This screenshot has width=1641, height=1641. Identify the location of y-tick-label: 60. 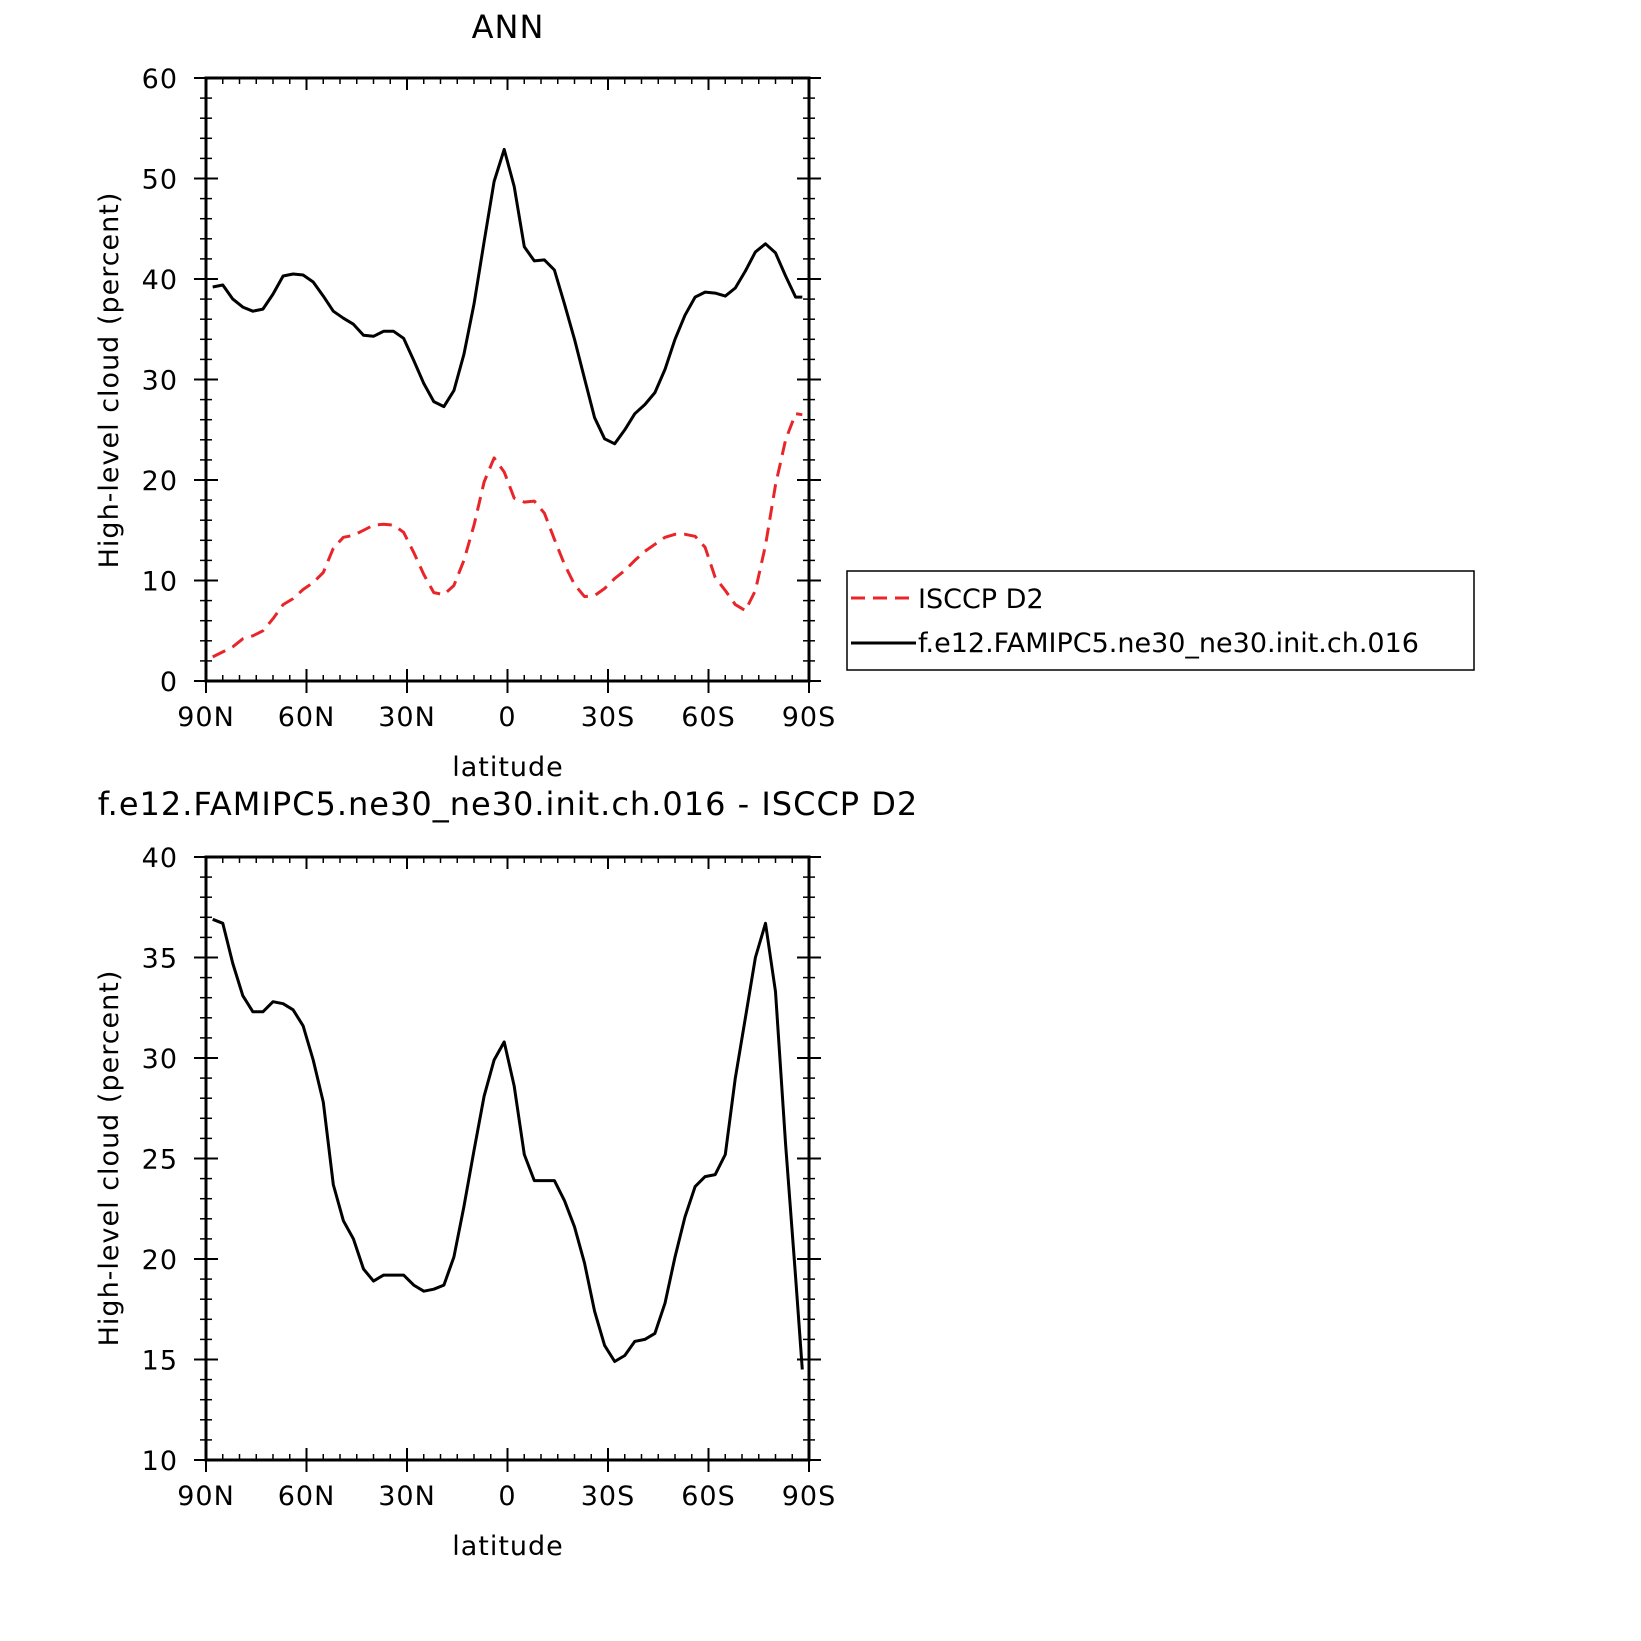
(160, 79).